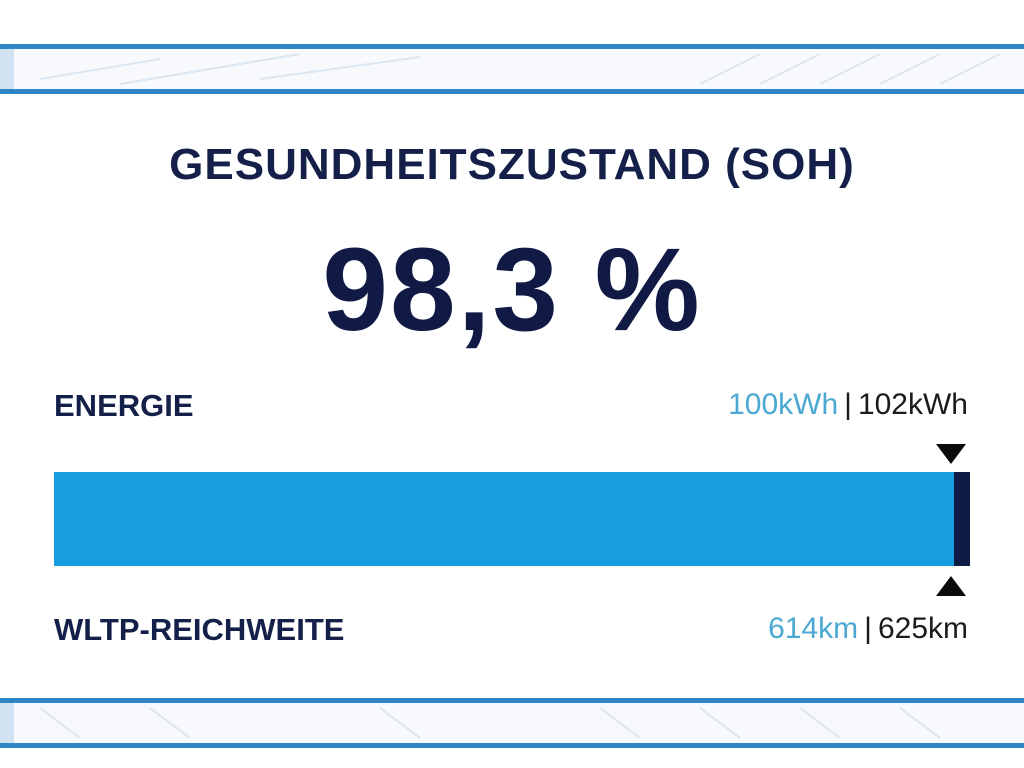 The width and height of the screenshot is (1024, 768). I want to click on energy-values: 100kWh | 102kWh, so click(848, 405).